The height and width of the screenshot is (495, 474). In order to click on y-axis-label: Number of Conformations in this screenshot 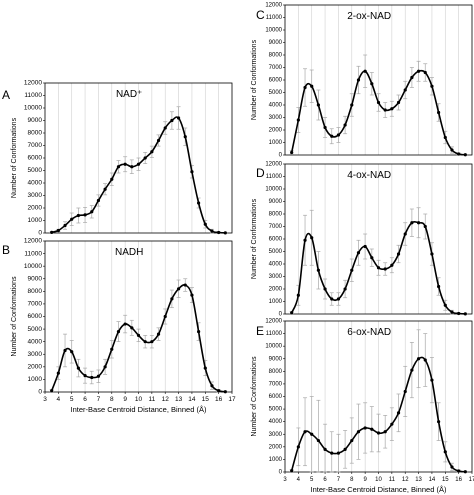, I will do `click(14, 316)`.